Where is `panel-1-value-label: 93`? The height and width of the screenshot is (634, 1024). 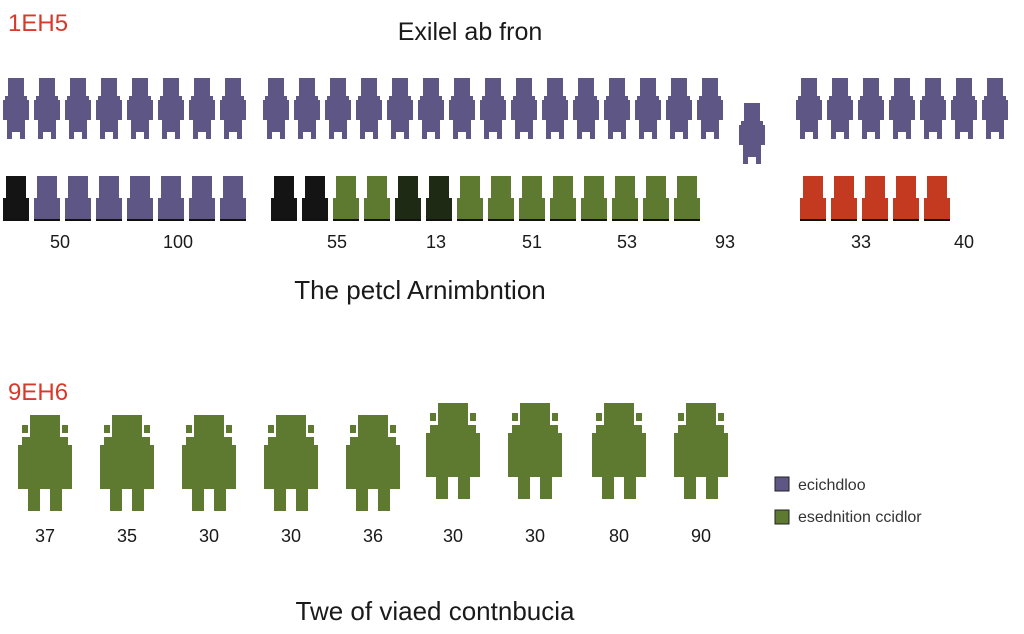 panel-1-value-label: 93 is located at coordinates (725, 242).